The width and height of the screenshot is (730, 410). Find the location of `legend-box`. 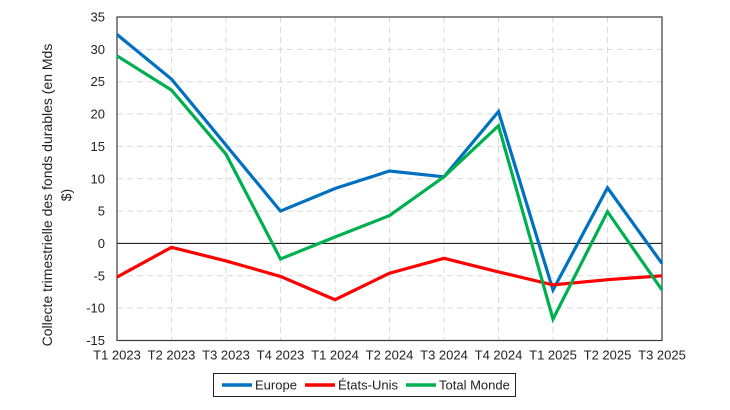

legend-box is located at coordinates (364, 385).